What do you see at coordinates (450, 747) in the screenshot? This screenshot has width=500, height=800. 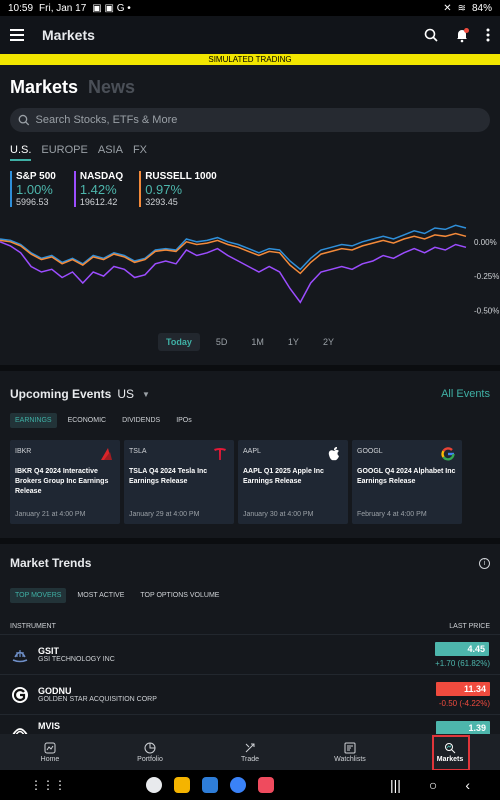 I see `markets-search-icon` at bounding box center [450, 747].